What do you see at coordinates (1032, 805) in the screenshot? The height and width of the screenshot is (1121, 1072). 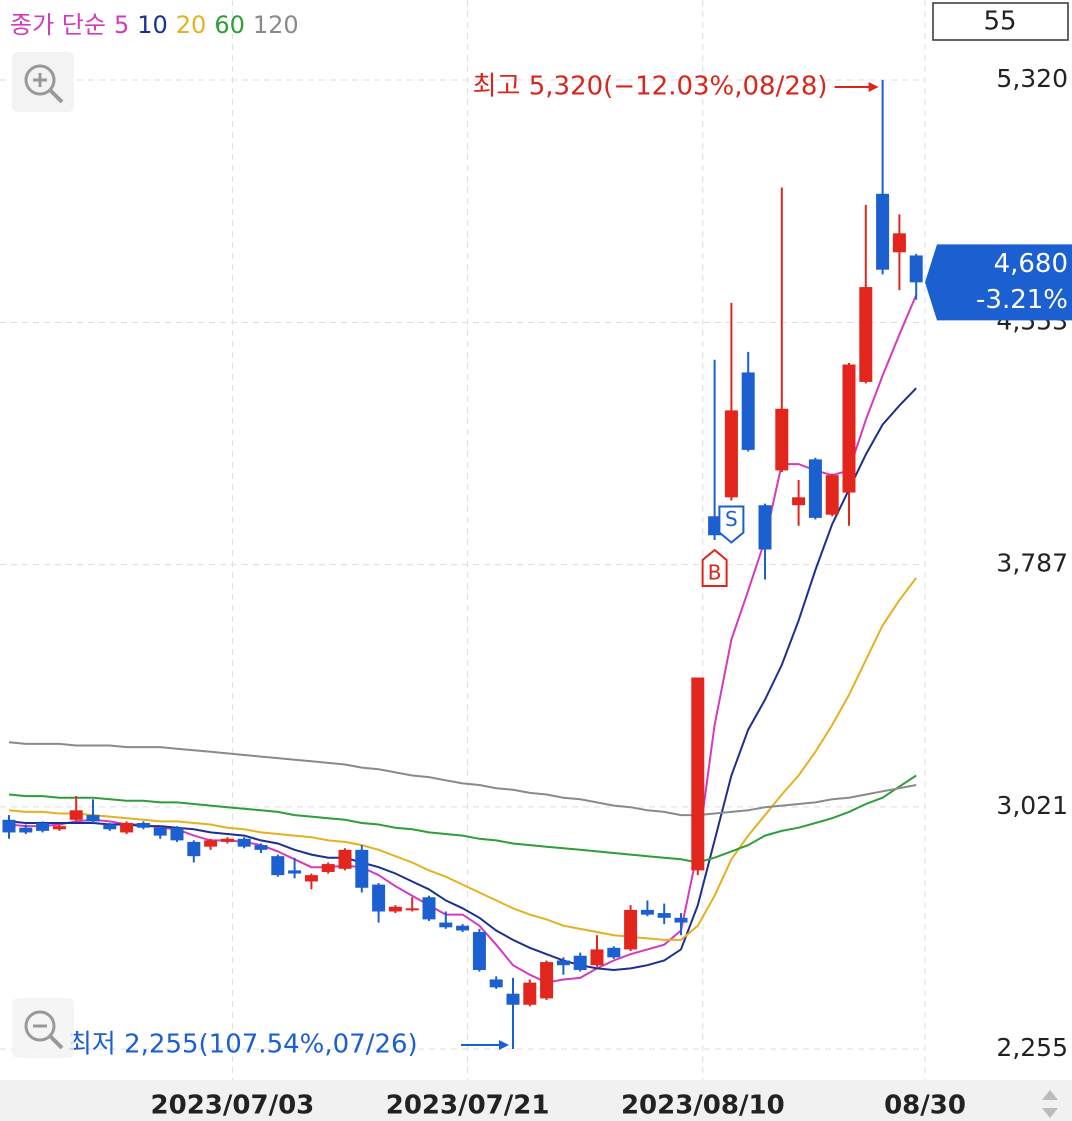 I see `y-tick-label: 3,021` at bounding box center [1032, 805].